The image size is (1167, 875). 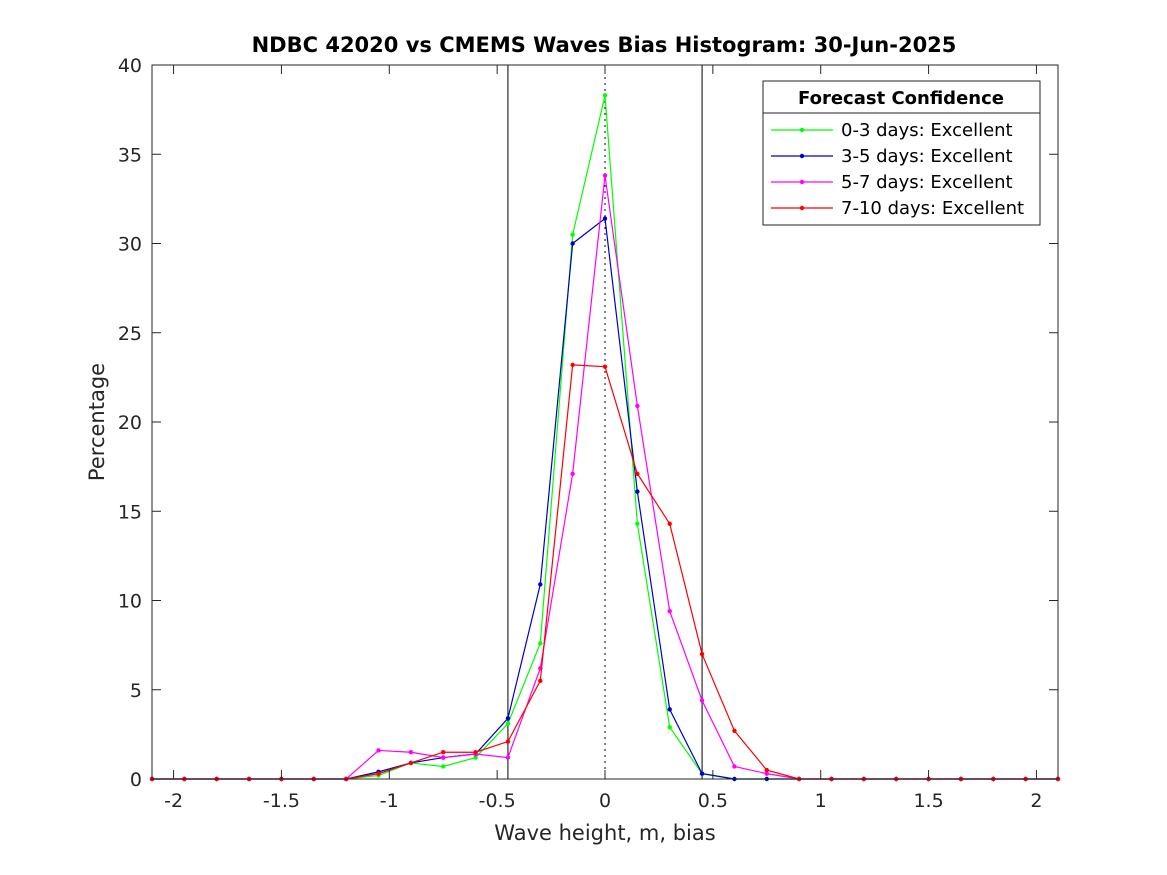 I want to click on legend-label: 0-3 days: Excellent, so click(x=927, y=130).